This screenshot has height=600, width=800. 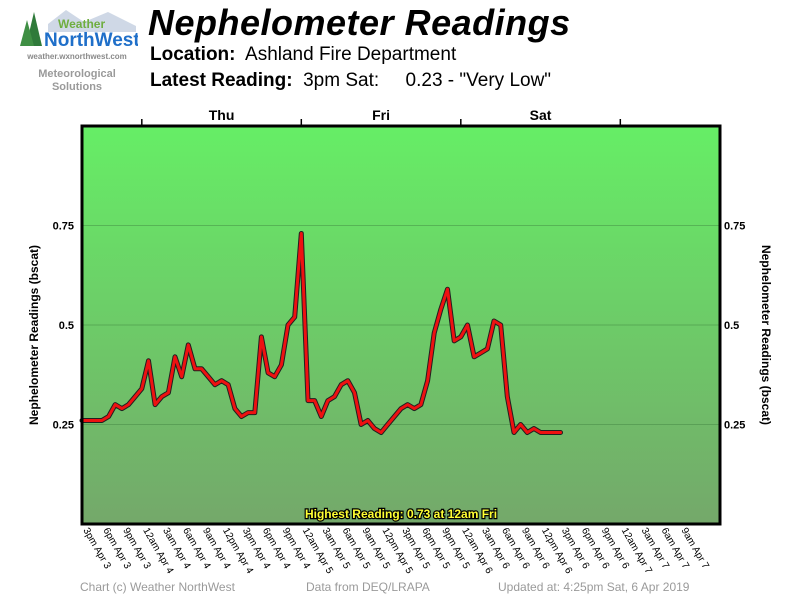 What do you see at coordinates (478, 80) in the screenshot?
I see `latest-reading-value: 0.23 - "Very Low"` at bounding box center [478, 80].